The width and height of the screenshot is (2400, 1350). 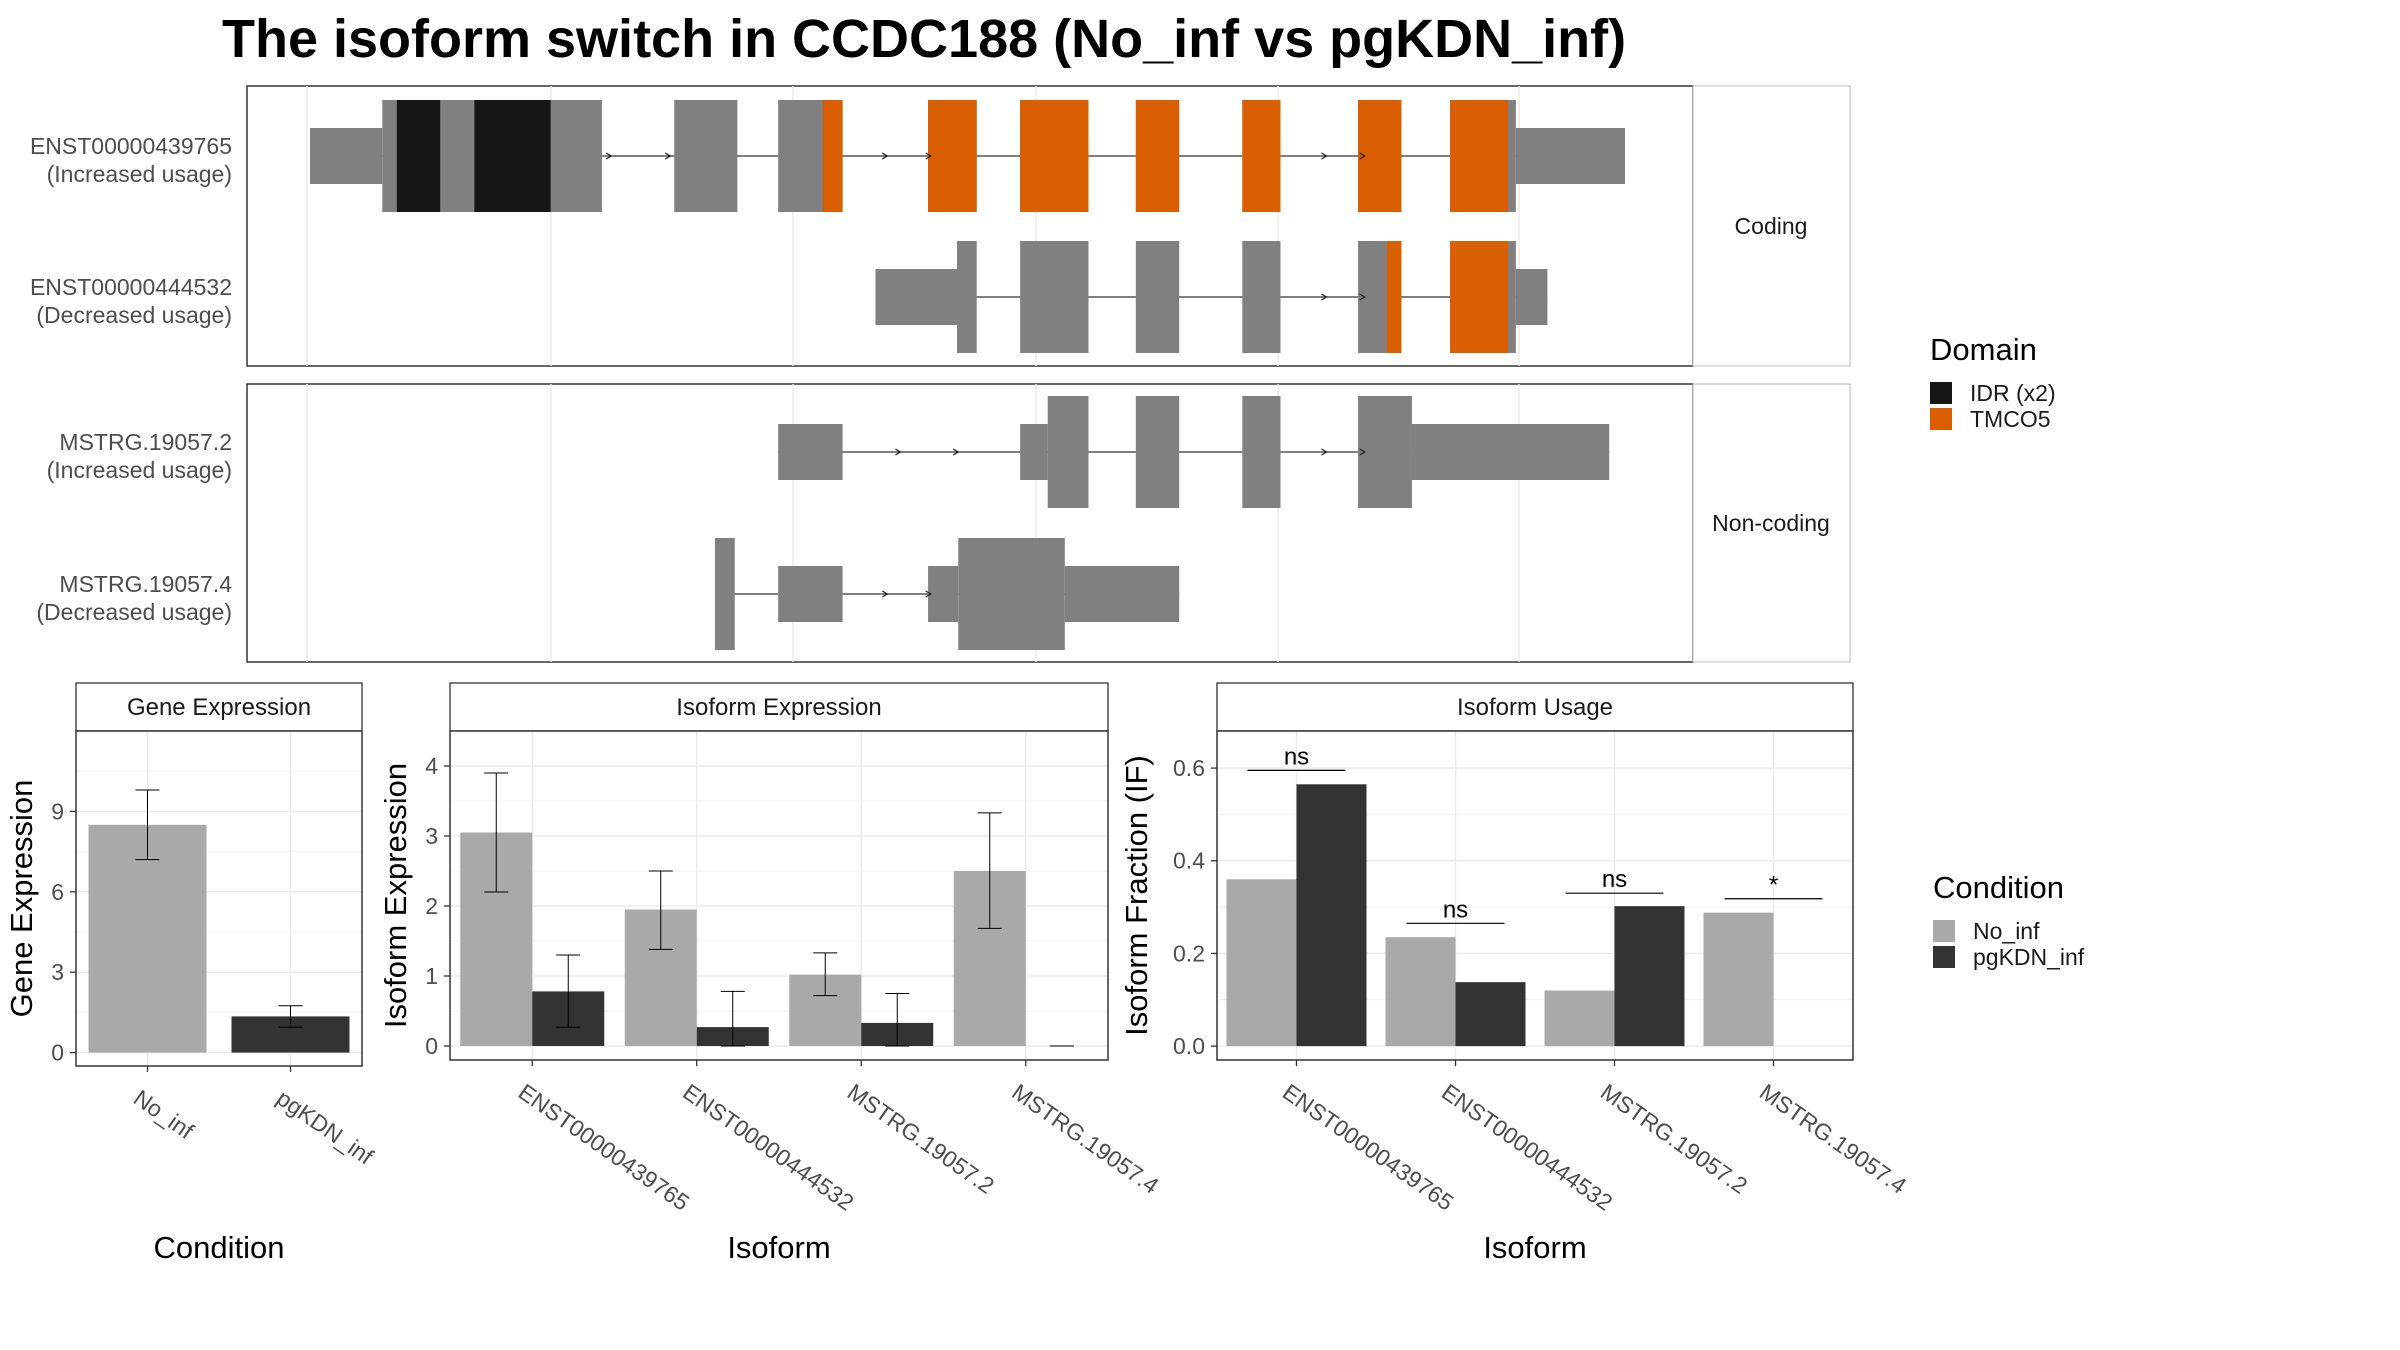 I want to click on y-tick-label: 0.2, so click(x=1189, y=953).